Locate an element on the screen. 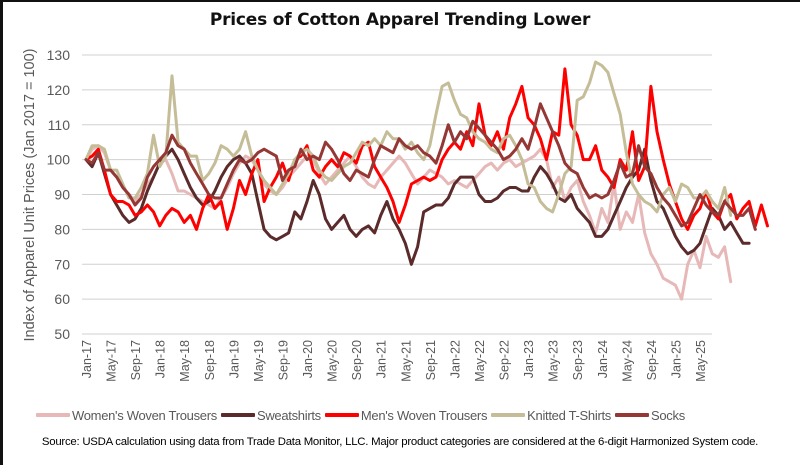 This screenshot has height=465, width=800. x-tick-label: Sep-22 is located at coordinates (505, 360).